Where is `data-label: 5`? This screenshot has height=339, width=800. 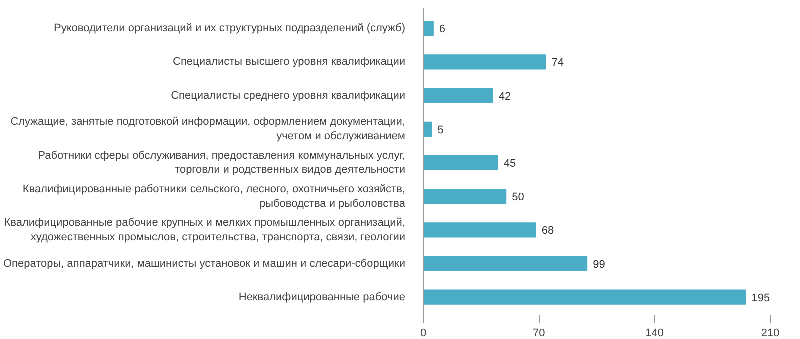
data-label: 5 is located at coordinates (441, 130).